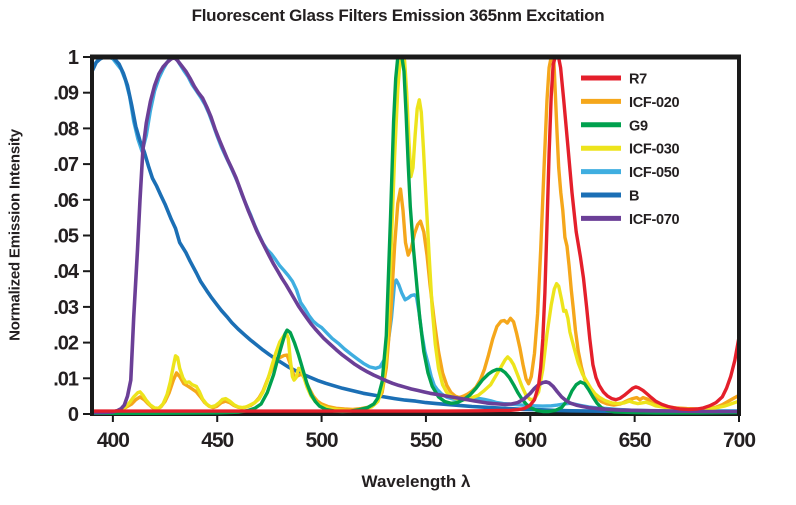  I want to click on y-tick-label: .05, so click(66, 237).